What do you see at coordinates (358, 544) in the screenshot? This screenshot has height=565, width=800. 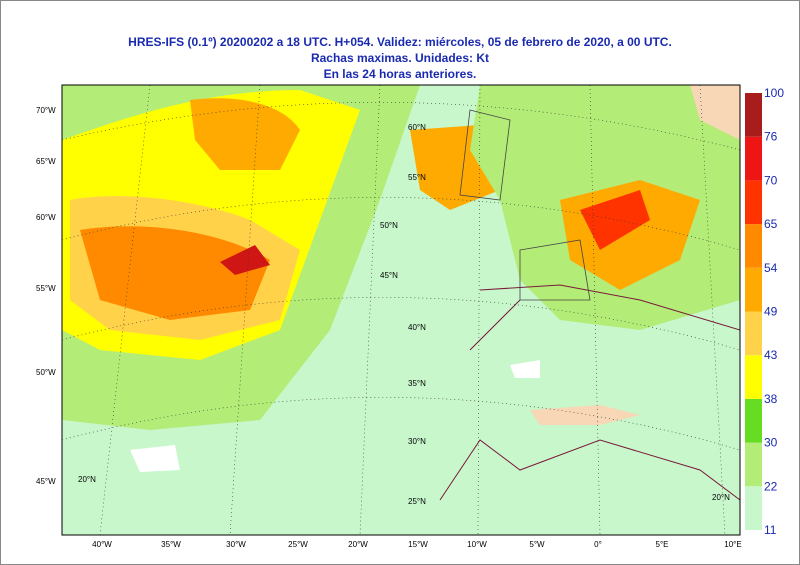 I see `bottom-label: 20°W` at bounding box center [358, 544].